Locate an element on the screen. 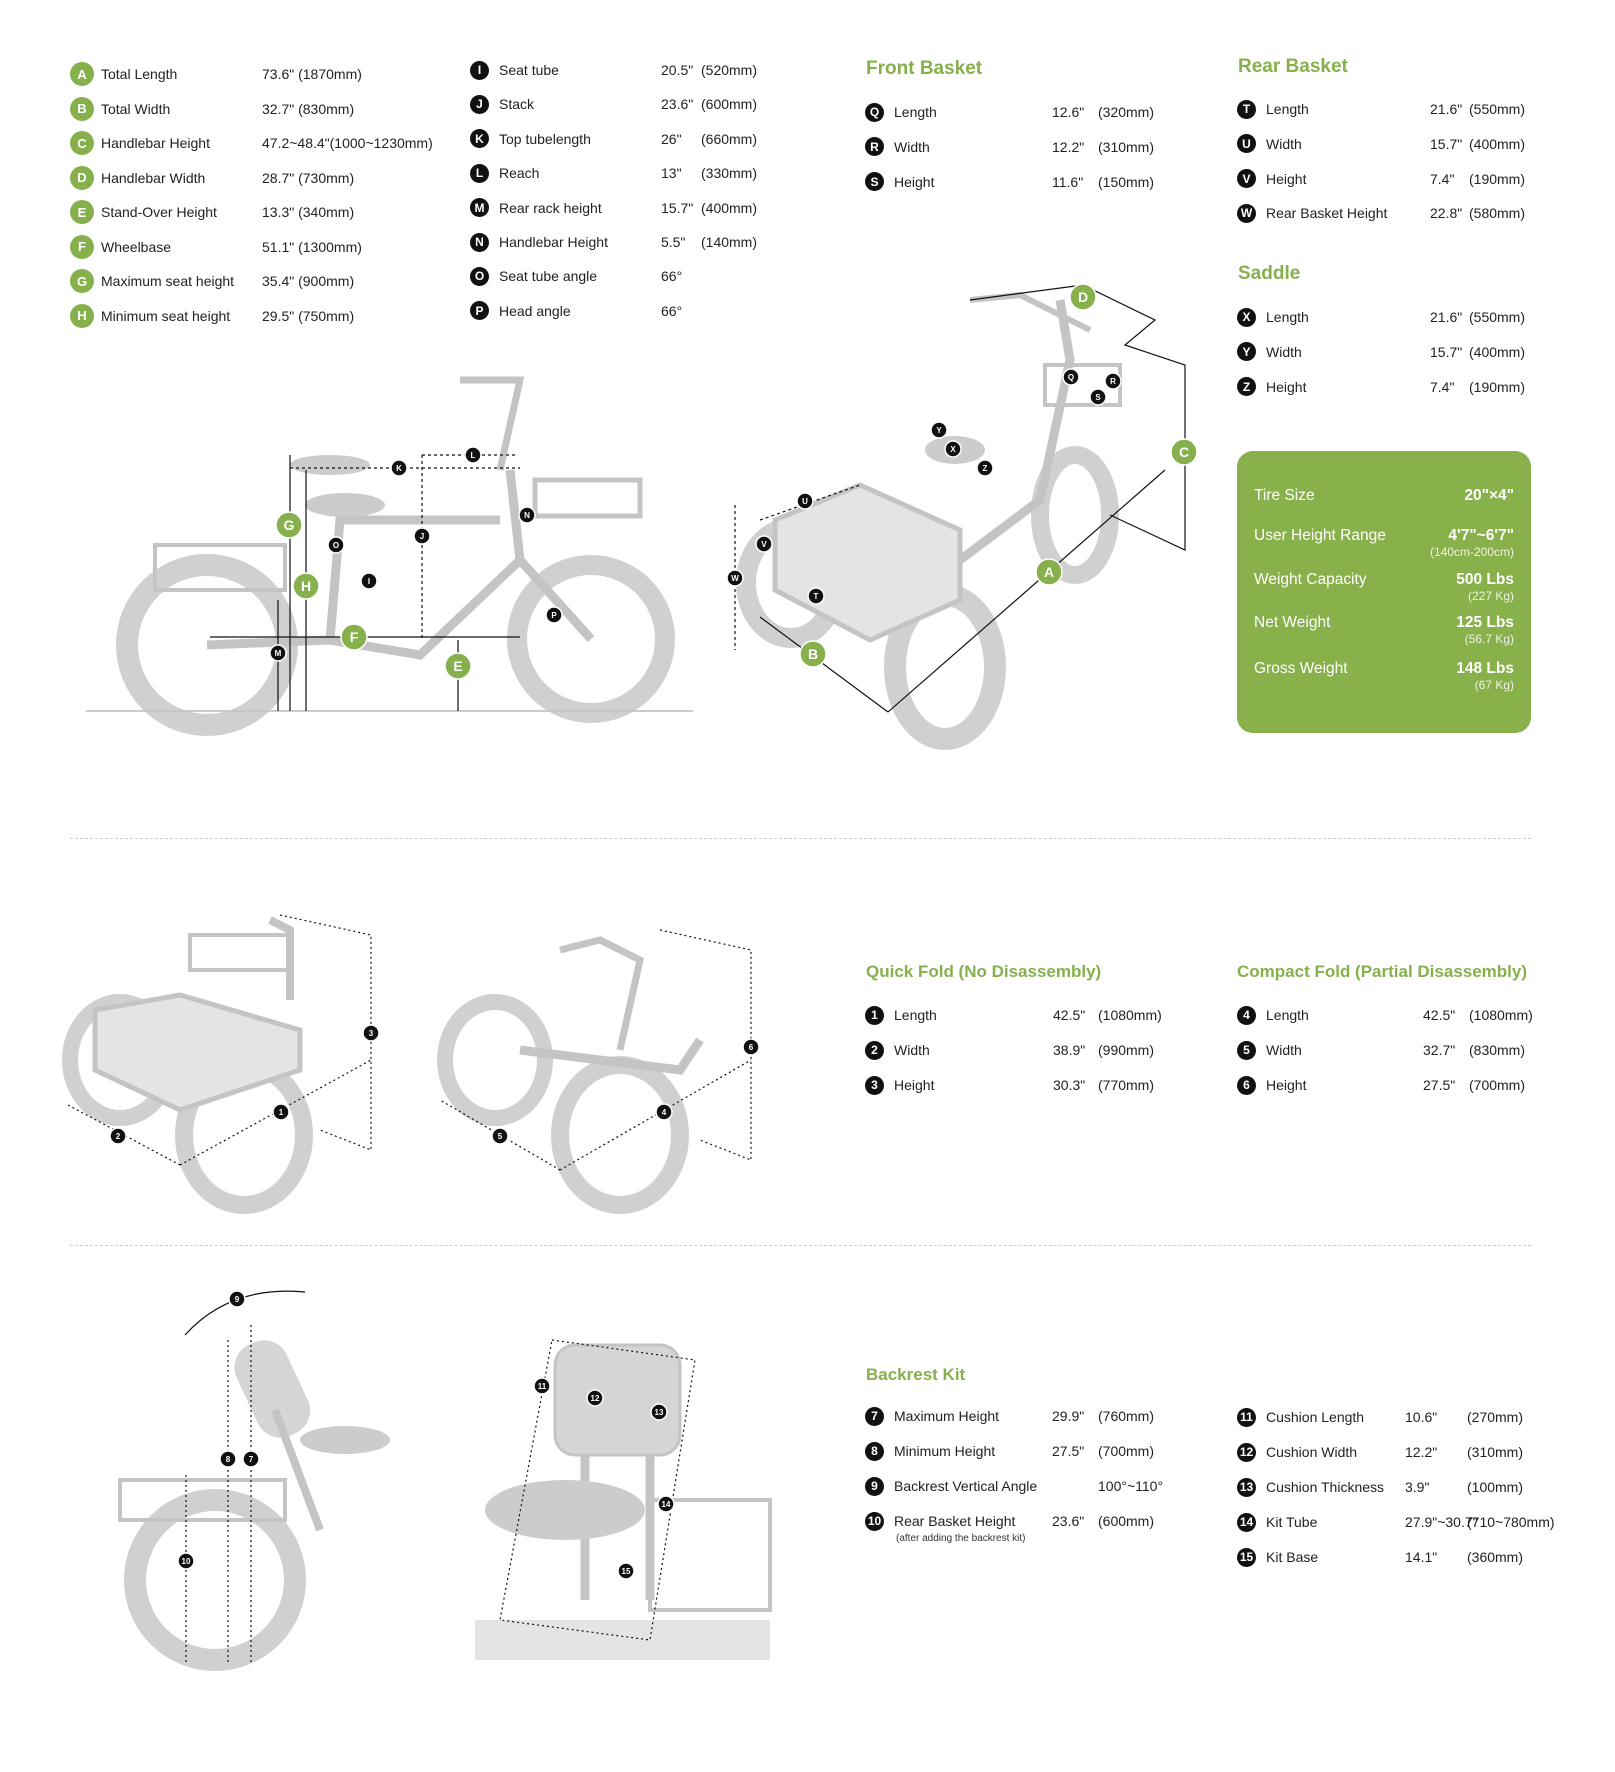 This screenshot has height=1772, width=1615. diagram-badge-label: I is located at coordinates (369, 581).